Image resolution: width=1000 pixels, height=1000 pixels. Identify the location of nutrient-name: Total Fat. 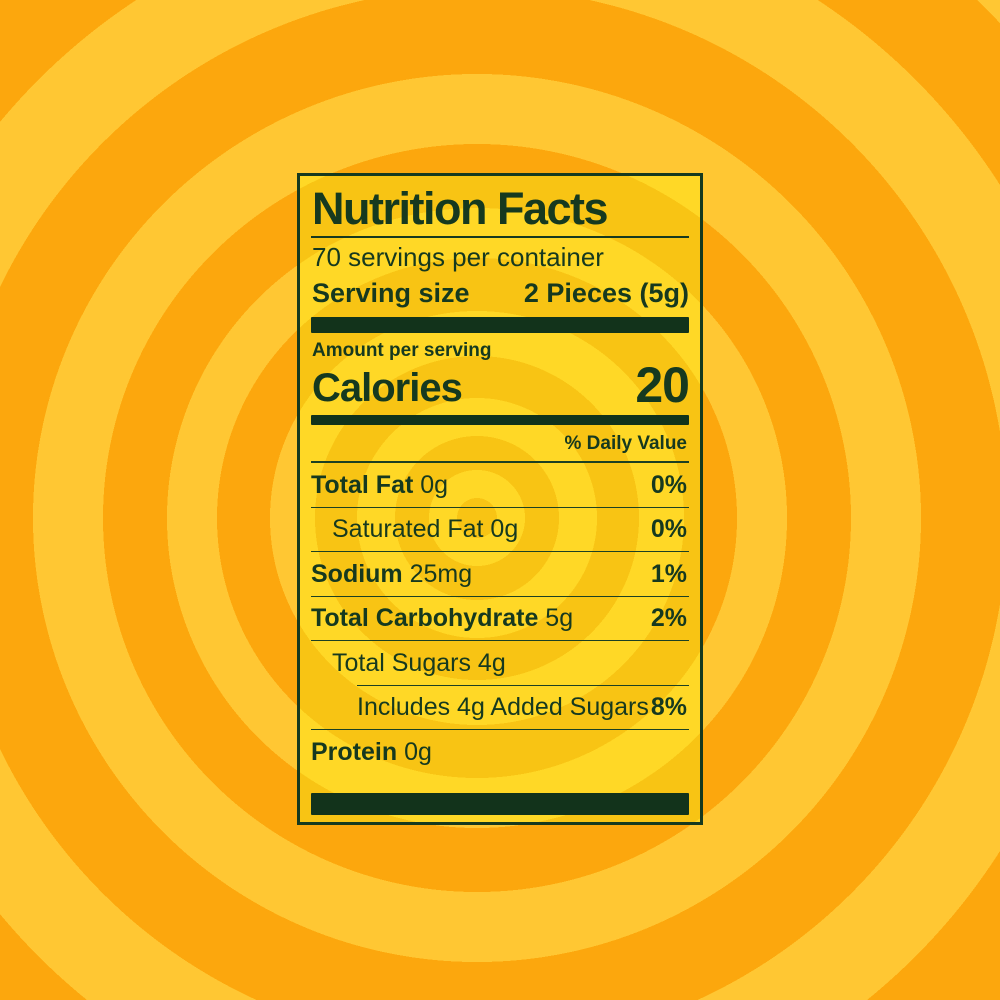
(362, 484).